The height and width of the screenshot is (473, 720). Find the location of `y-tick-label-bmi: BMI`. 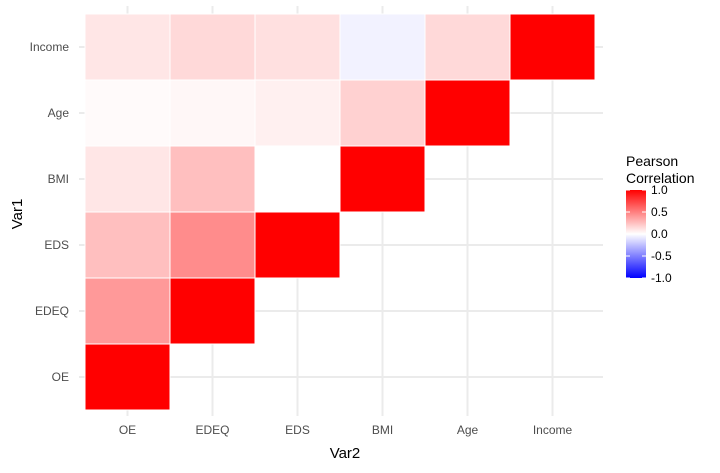

y-tick-label-bmi: BMI is located at coordinates (58, 179).